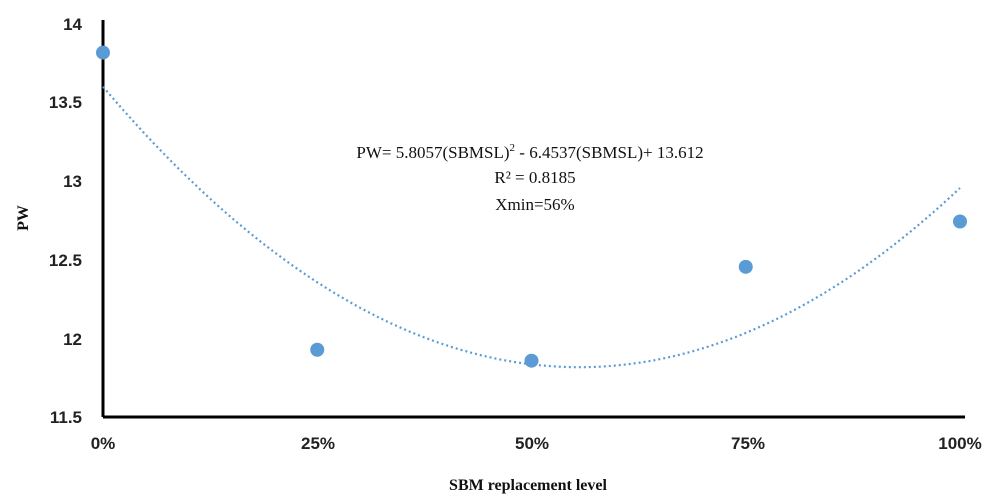 The image size is (992, 494). What do you see at coordinates (72, 24) in the screenshot?
I see `y-tick-label: 14` at bounding box center [72, 24].